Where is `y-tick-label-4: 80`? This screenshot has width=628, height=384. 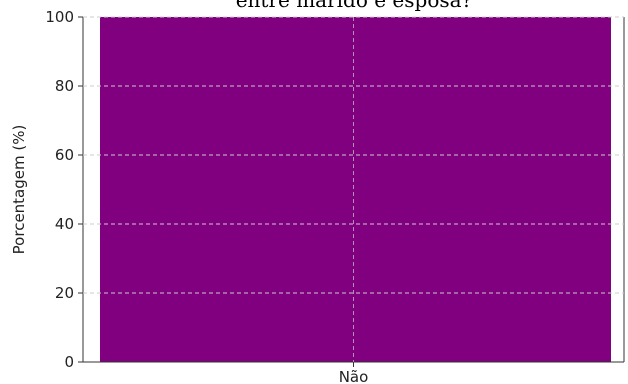 y-tick-label-4: 80 is located at coordinates (64, 86).